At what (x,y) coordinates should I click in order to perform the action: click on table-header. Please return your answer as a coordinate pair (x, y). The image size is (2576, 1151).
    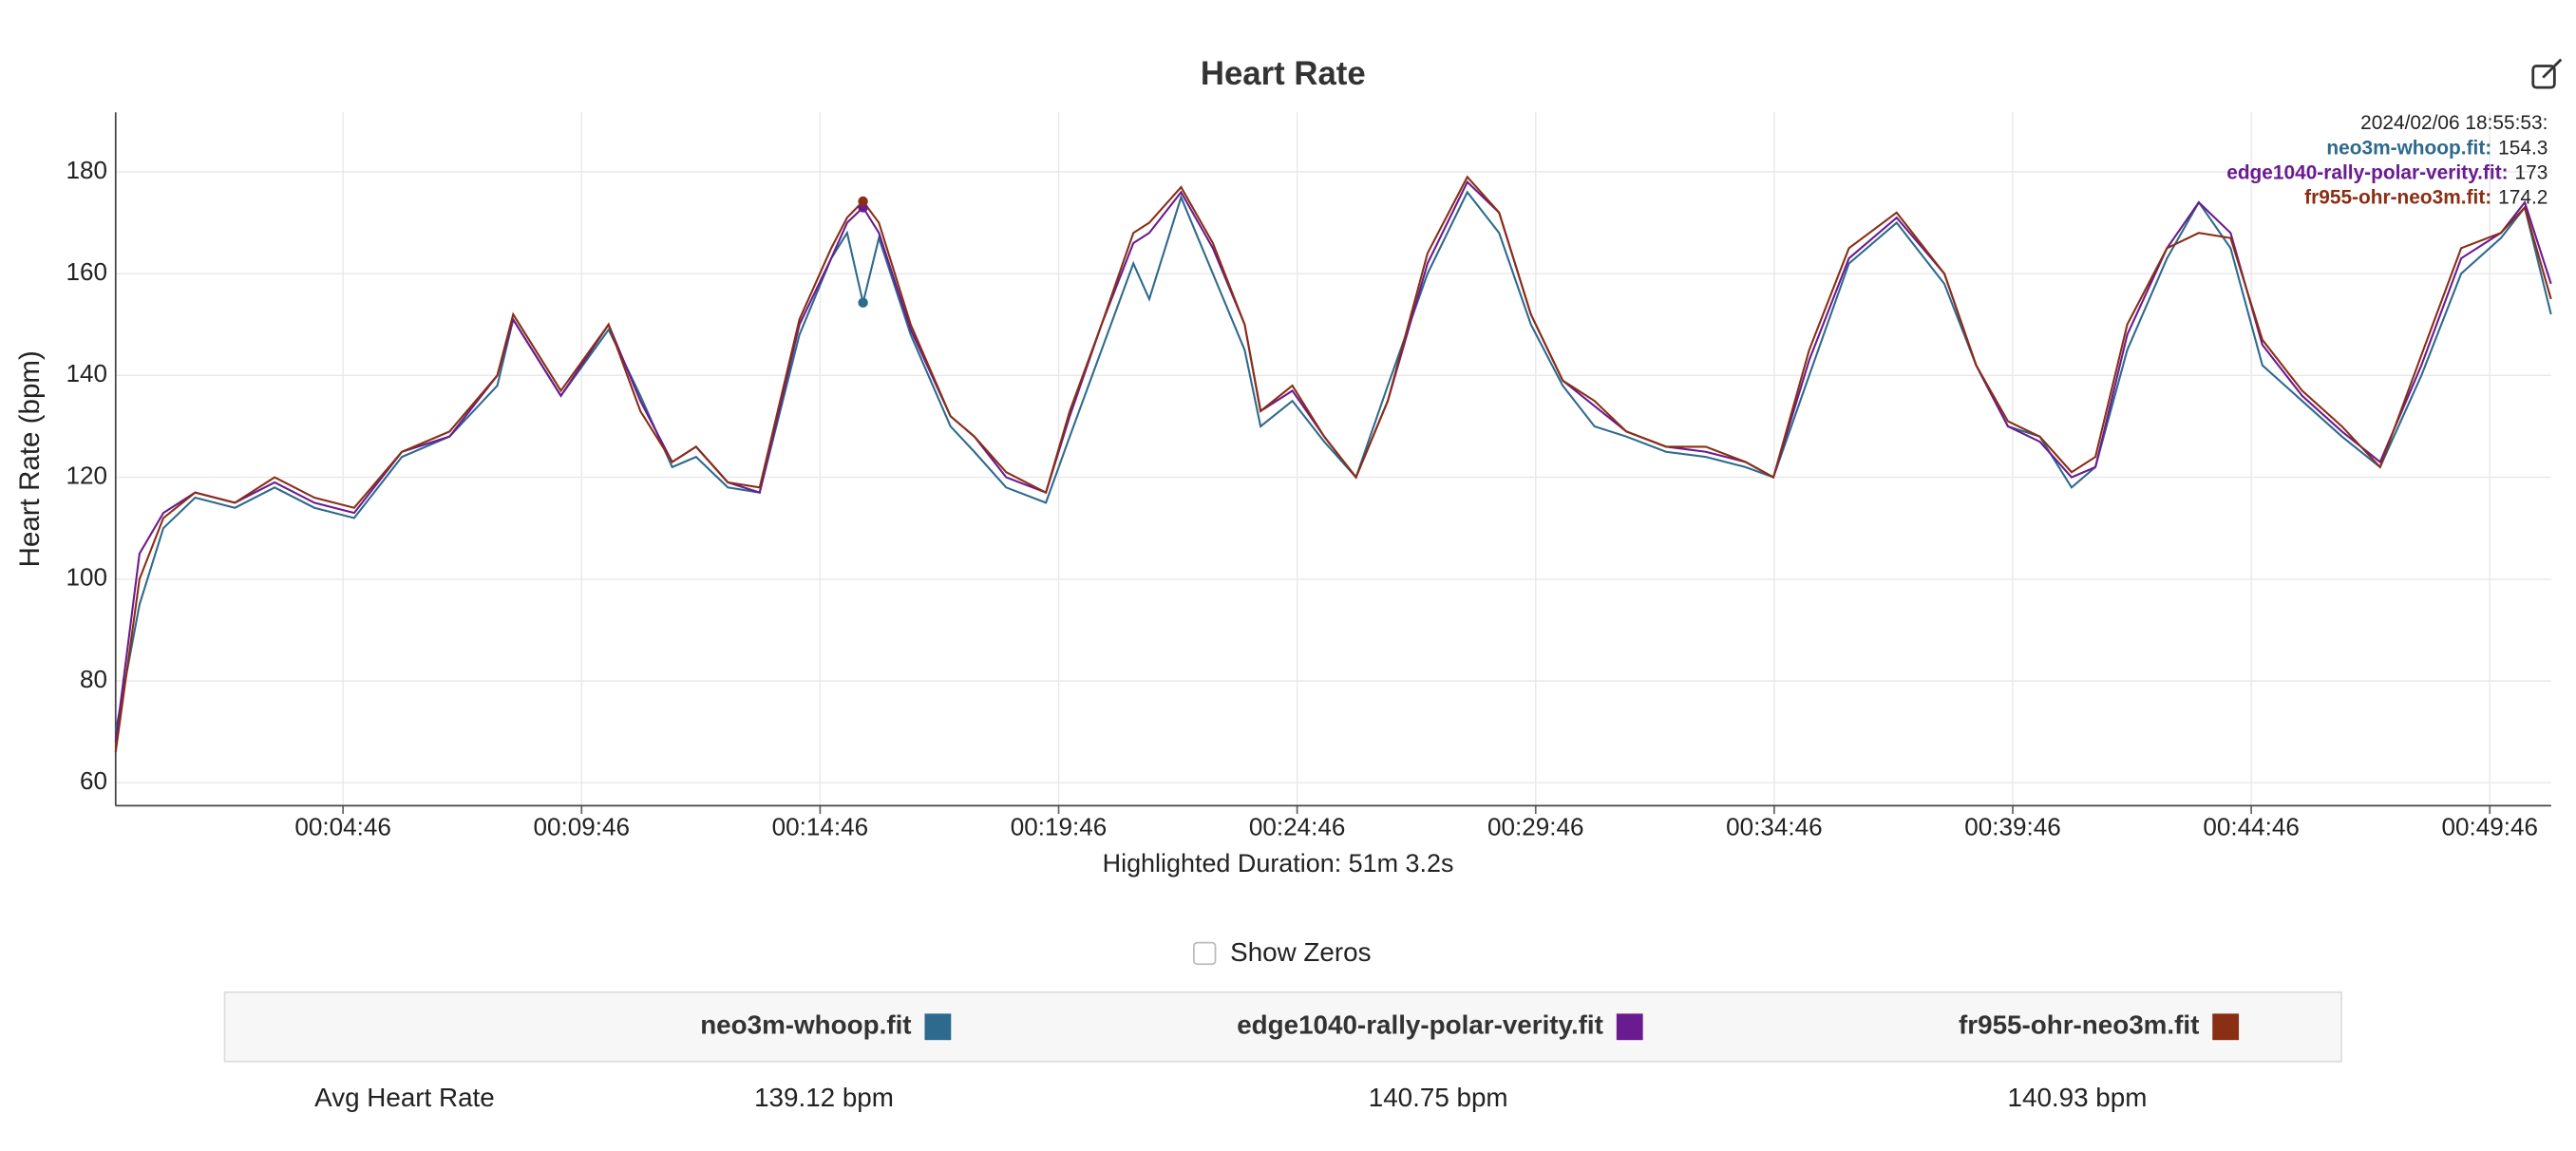
    Looking at the image, I should click on (1282, 1027).